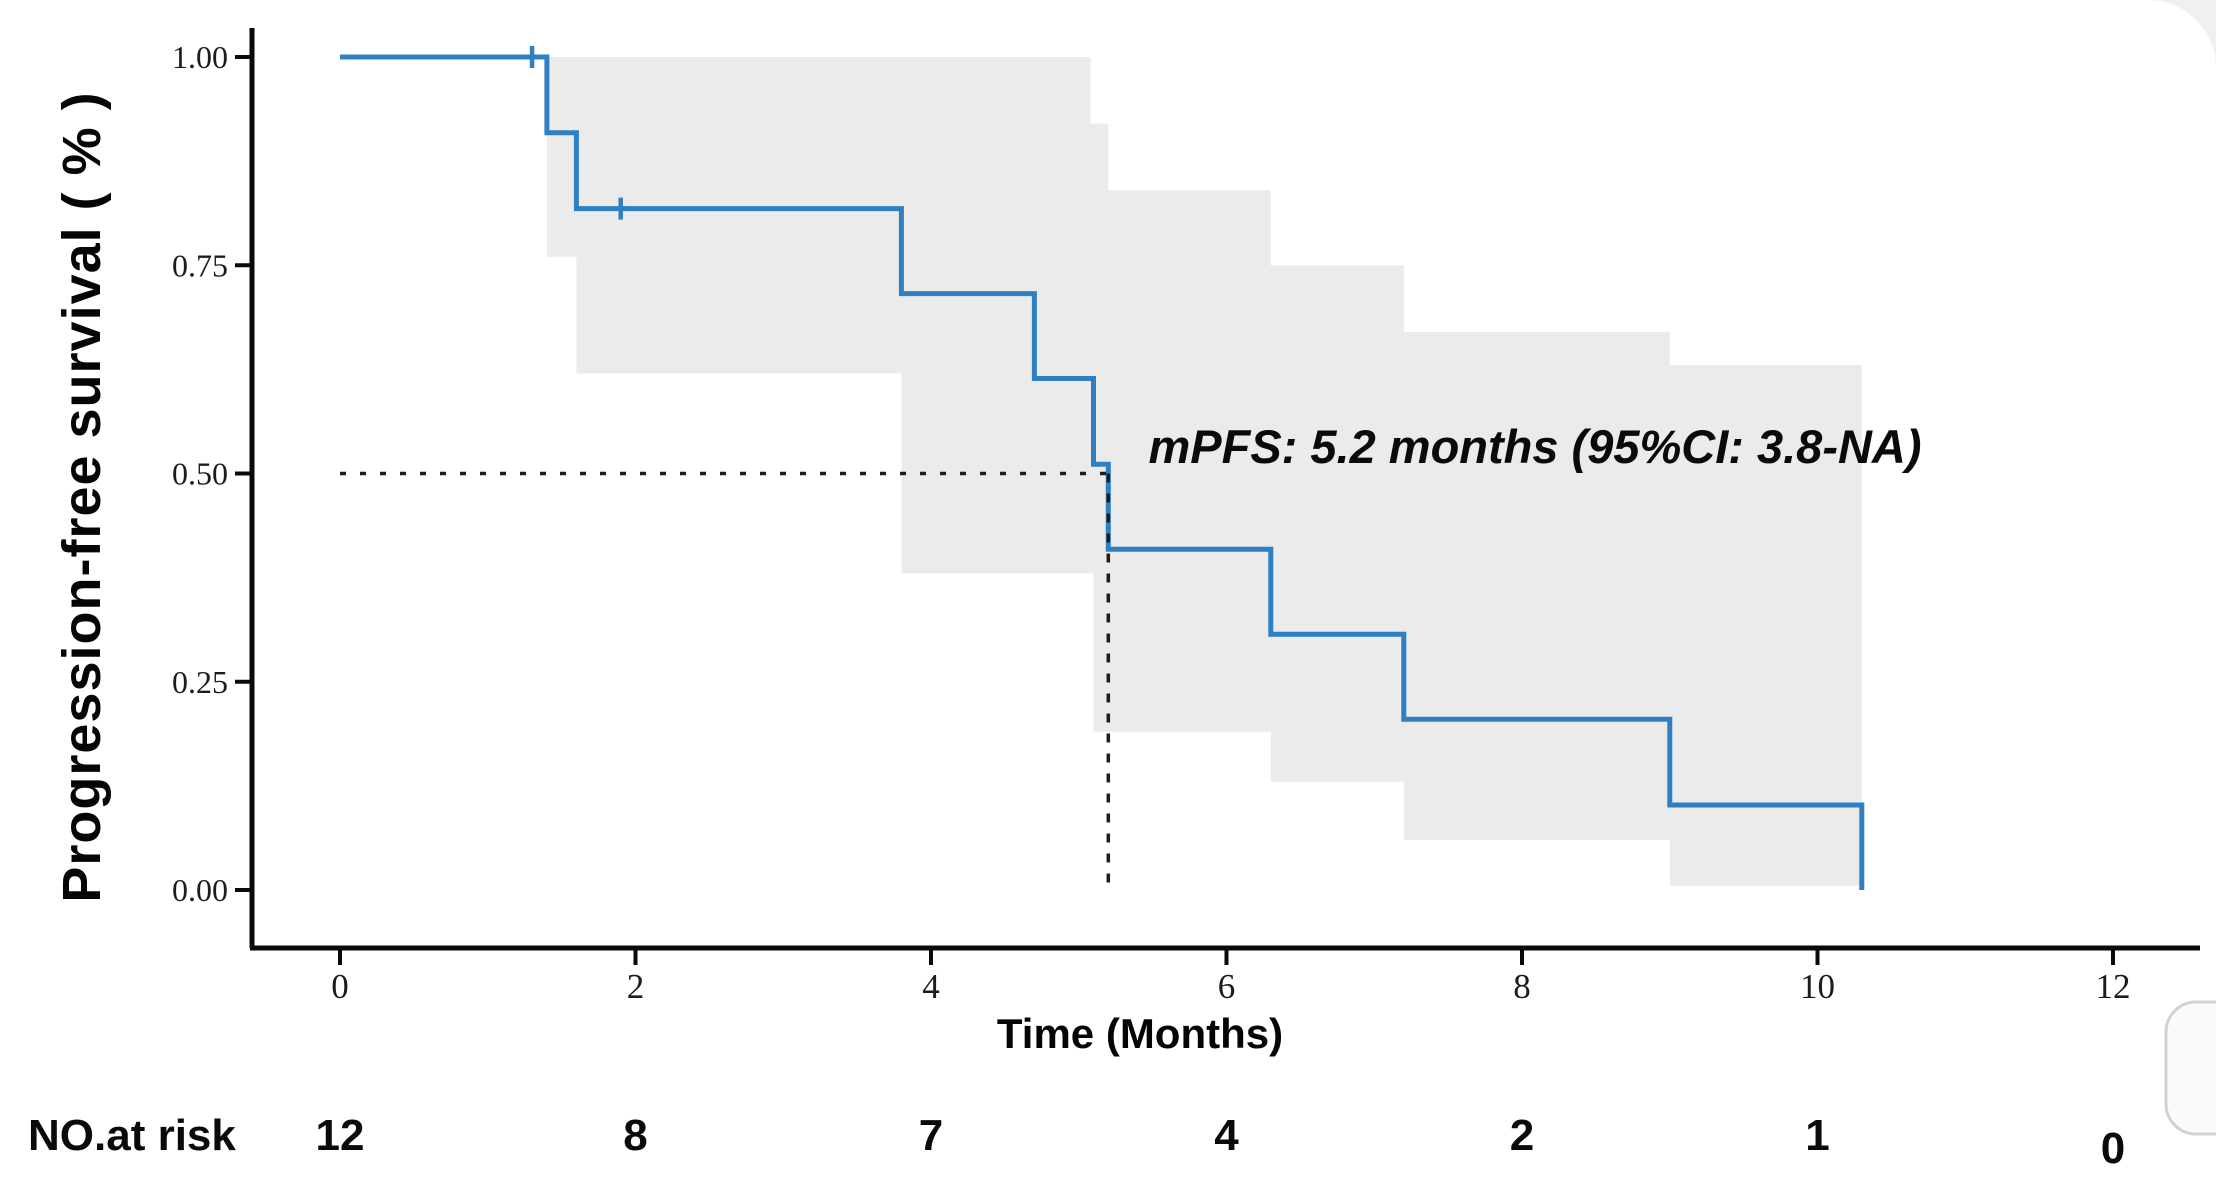  I want to click on y-tick-labels: 1.00 0.75 0.50 0.25 0.00, so click(200, 473).